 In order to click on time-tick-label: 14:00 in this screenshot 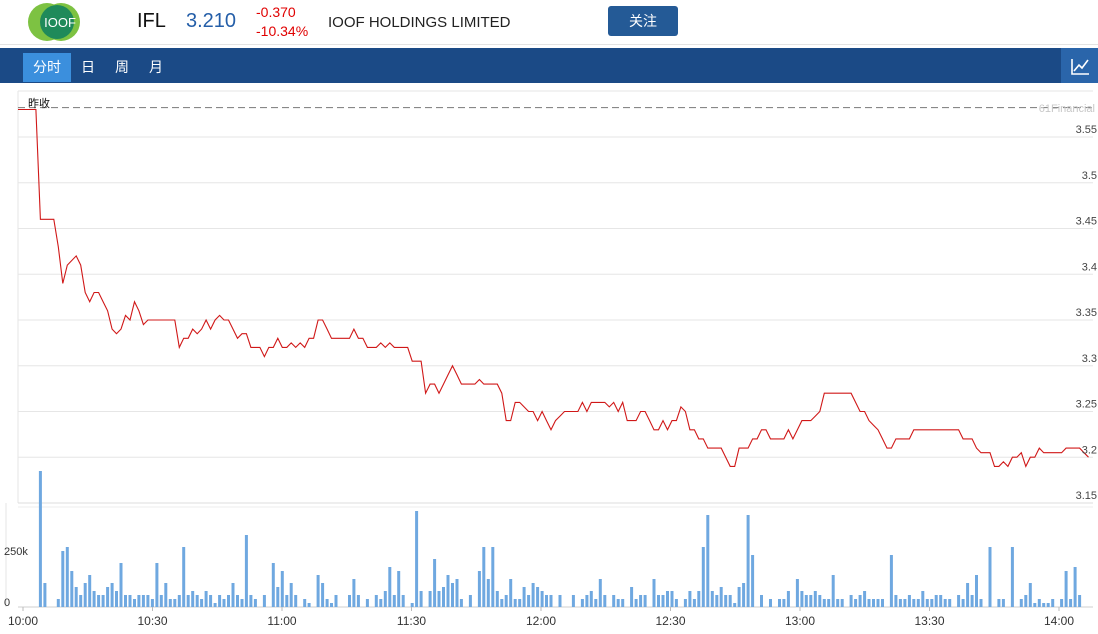, I will do `click(1059, 621)`.